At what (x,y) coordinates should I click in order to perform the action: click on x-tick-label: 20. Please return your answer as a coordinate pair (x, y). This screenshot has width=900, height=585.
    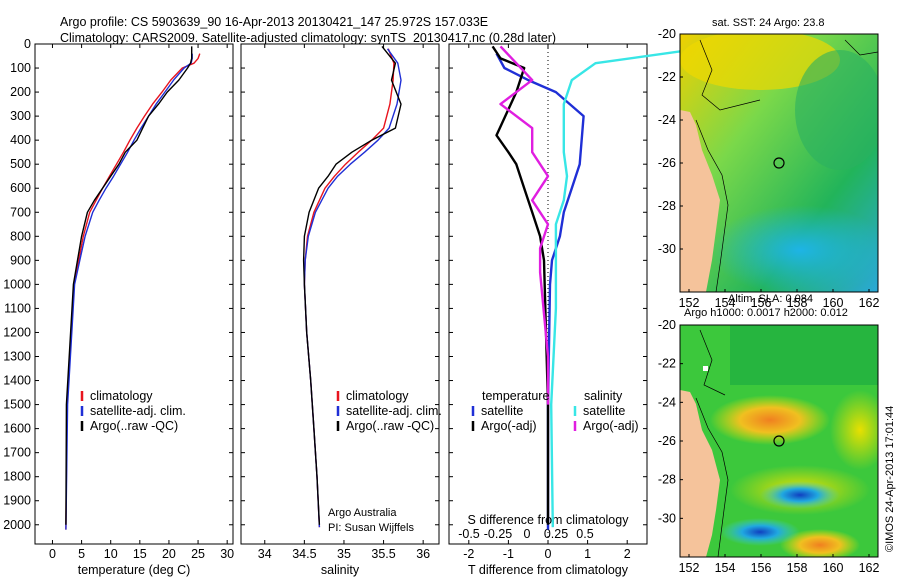
    Looking at the image, I should click on (169, 554).